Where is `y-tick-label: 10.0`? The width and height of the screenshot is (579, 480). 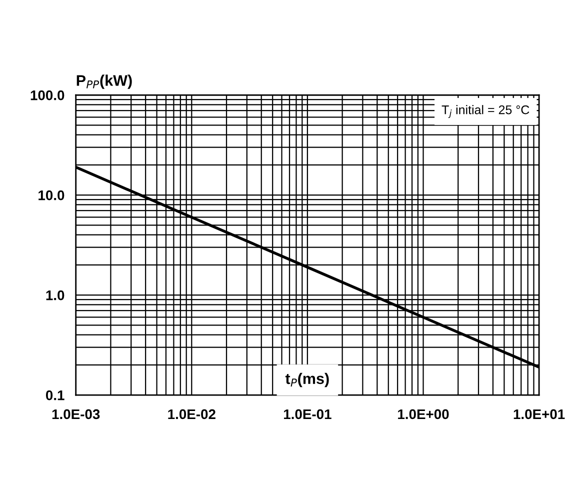 y-tick-label: 10.0 is located at coordinates (51, 195).